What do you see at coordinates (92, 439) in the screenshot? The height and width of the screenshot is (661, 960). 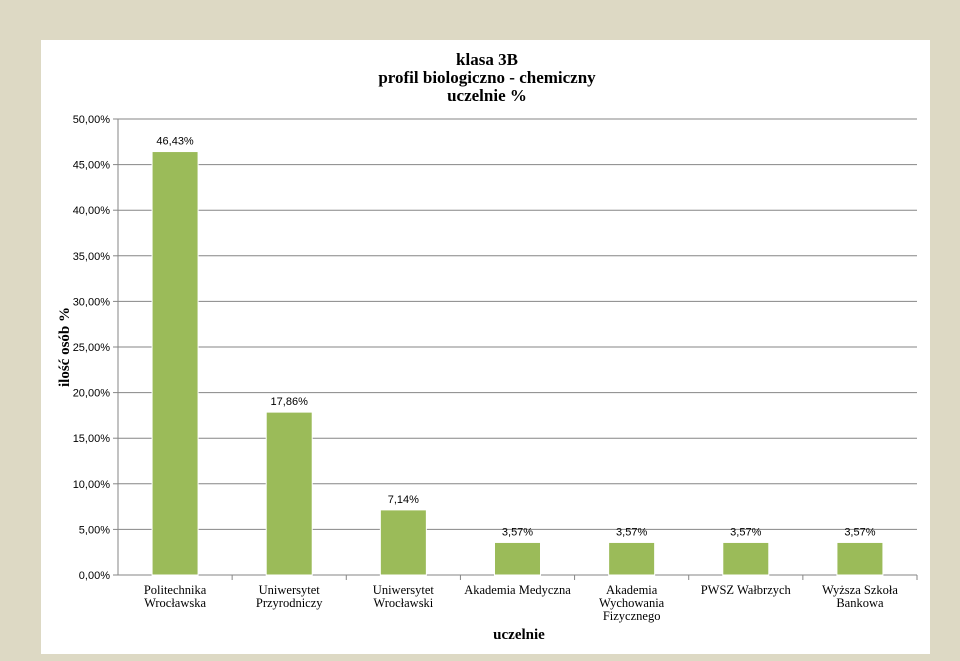 I see `y-tick-label: 15,00%` at bounding box center [92, 439].